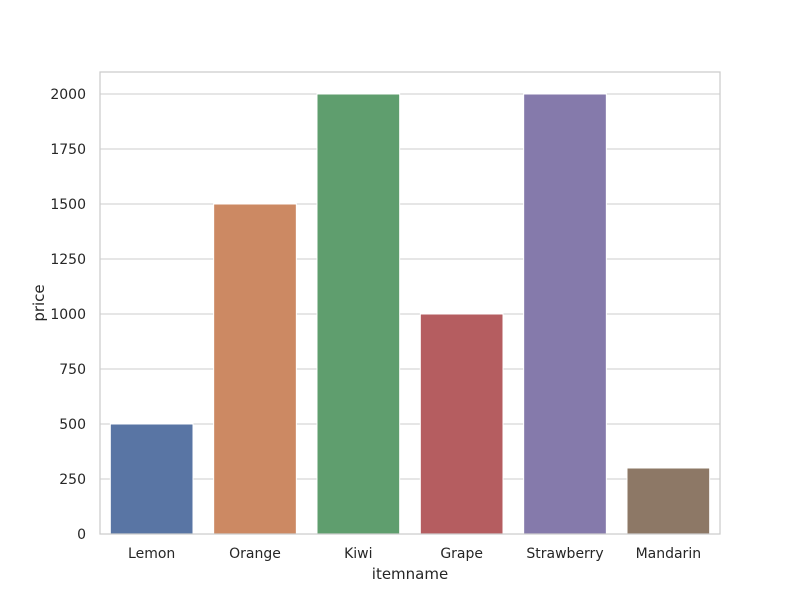 The width and height of the screenshot is (800, 600). What do you see at coordinates (72, 480) in the screenshot?
I see `y-tick-label: 250` at bounding box center [72, 480].